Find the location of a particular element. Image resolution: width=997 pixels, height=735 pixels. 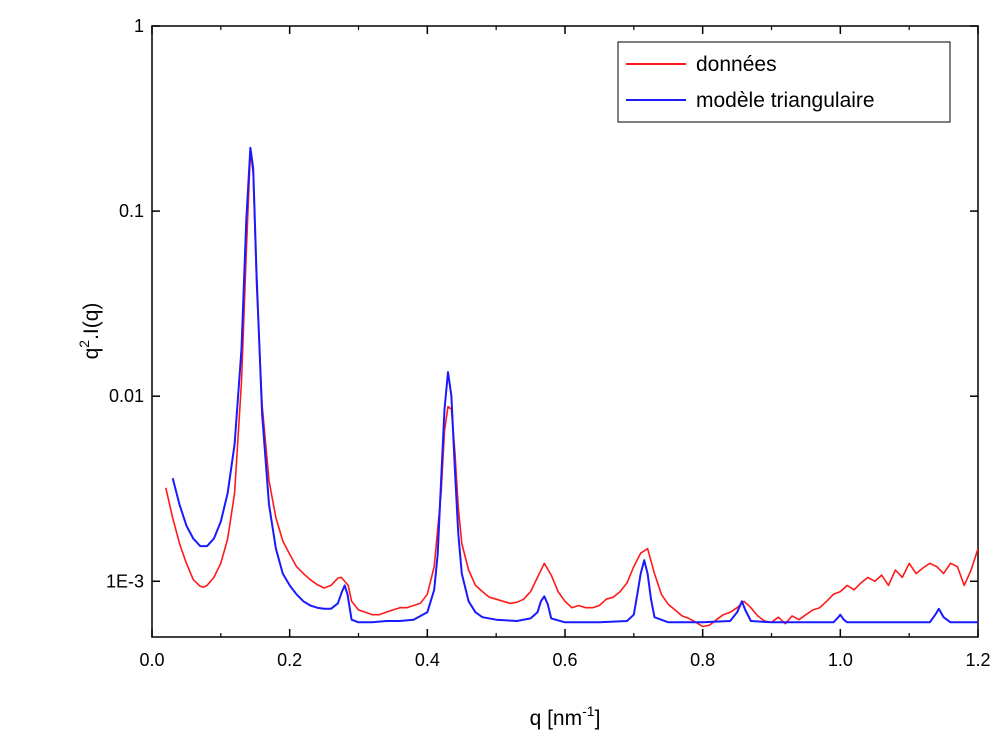

x-tick-label: 0.2 is located at coordinates (289, 660).